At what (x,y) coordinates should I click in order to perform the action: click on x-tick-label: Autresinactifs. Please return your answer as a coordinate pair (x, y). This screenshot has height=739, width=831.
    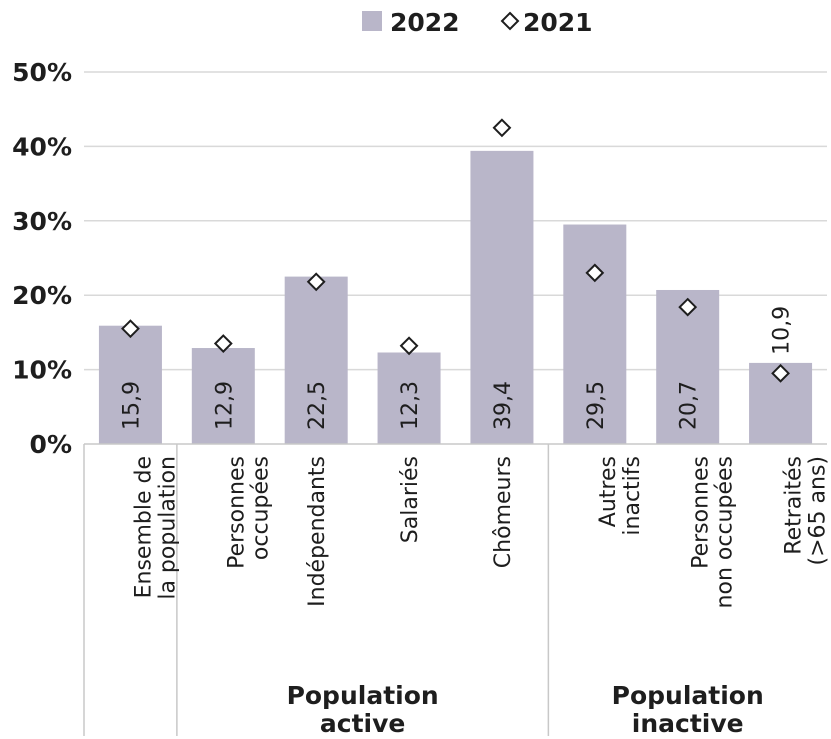
    Looking at the image, I should click on (620, 496).